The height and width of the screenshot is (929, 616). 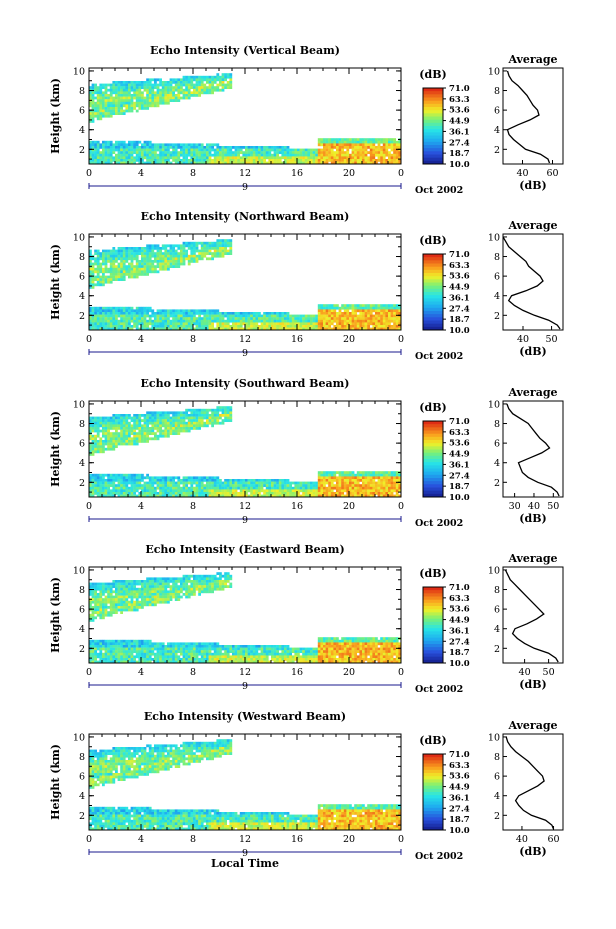 I want to click on profile-x-tick-label: 50, so click(x=552, y=339).